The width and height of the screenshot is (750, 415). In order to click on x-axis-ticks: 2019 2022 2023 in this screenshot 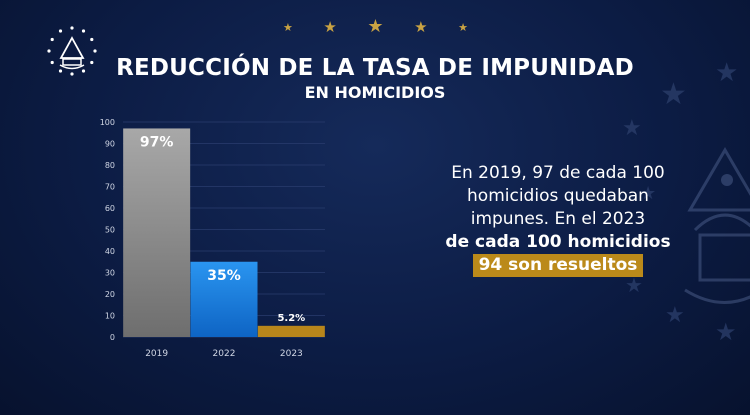, I will do `click(224, 354)`.